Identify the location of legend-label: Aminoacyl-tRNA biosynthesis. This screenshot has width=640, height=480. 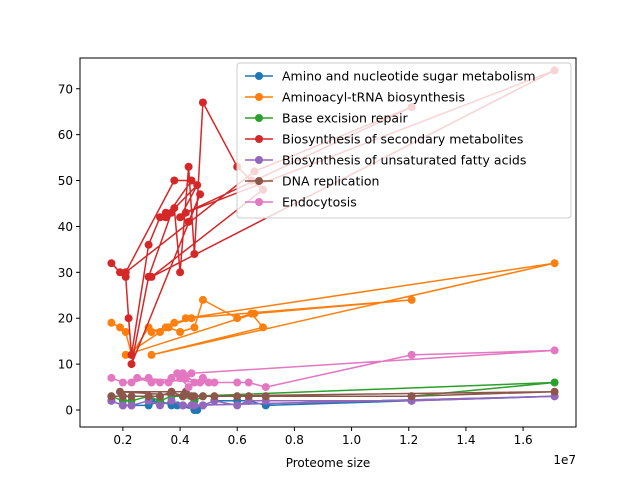
(373, 97).